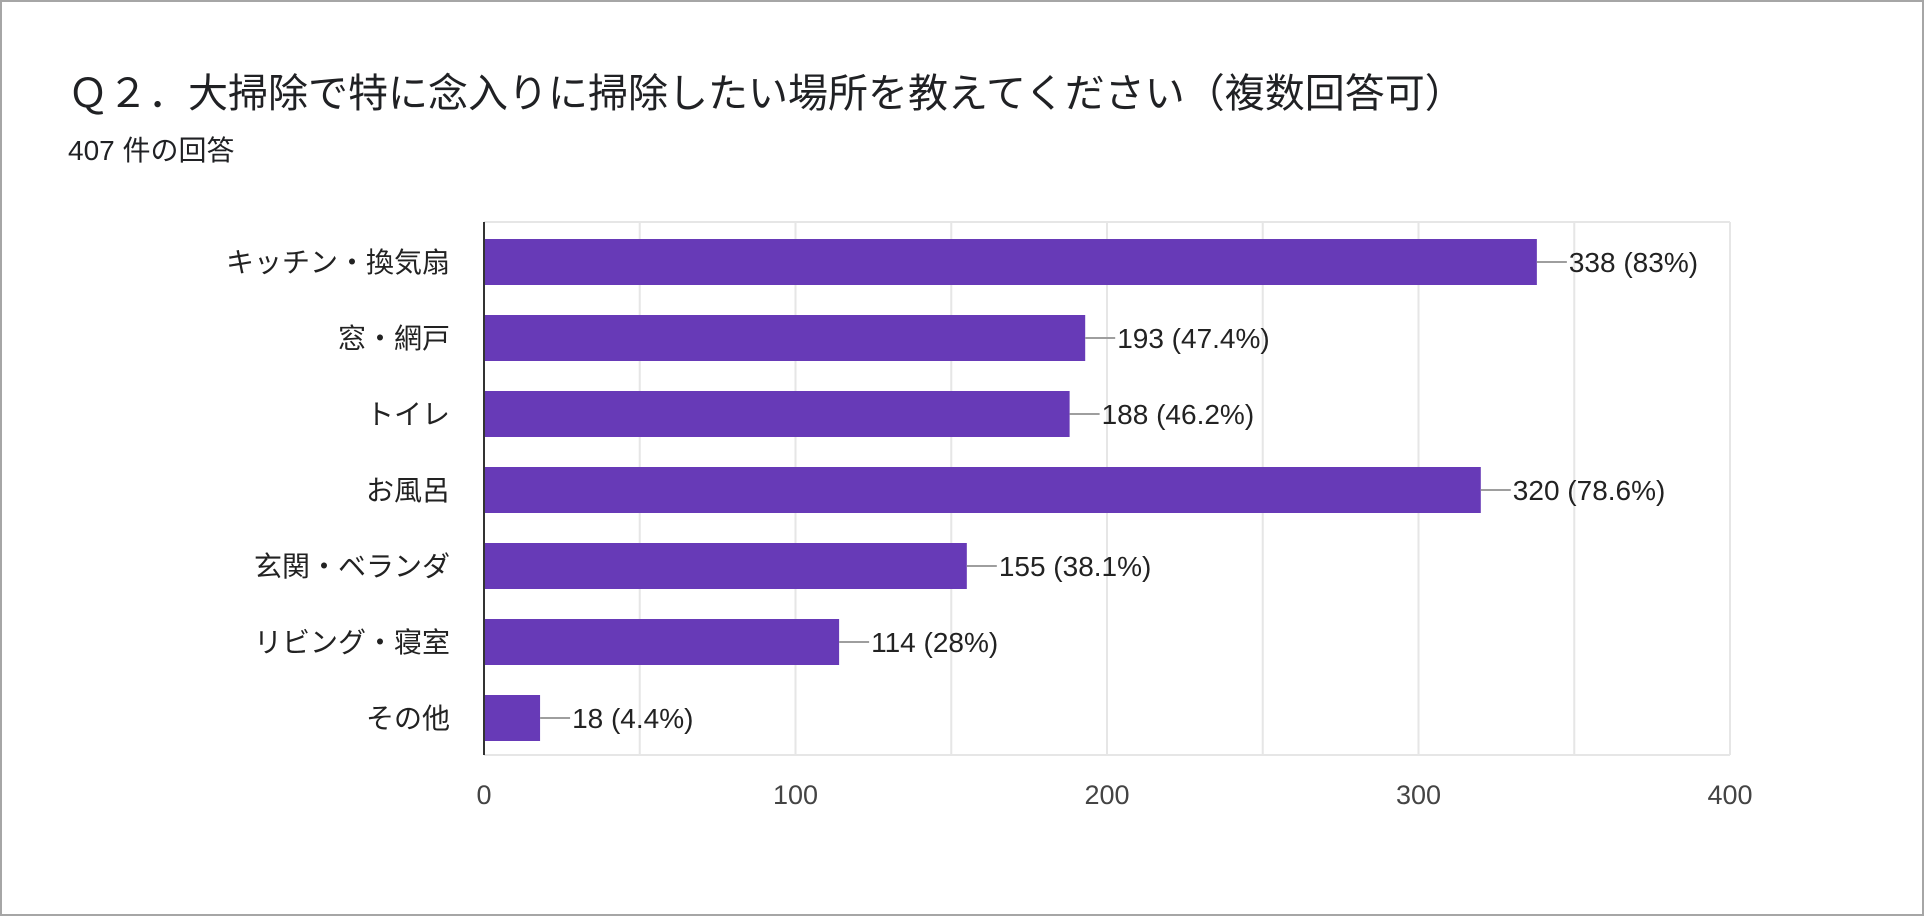 The image size is (1924, 916). Describe the element at coordinates (483, 795) in the screenshot. I see `x-tick-label: 0` at that location.